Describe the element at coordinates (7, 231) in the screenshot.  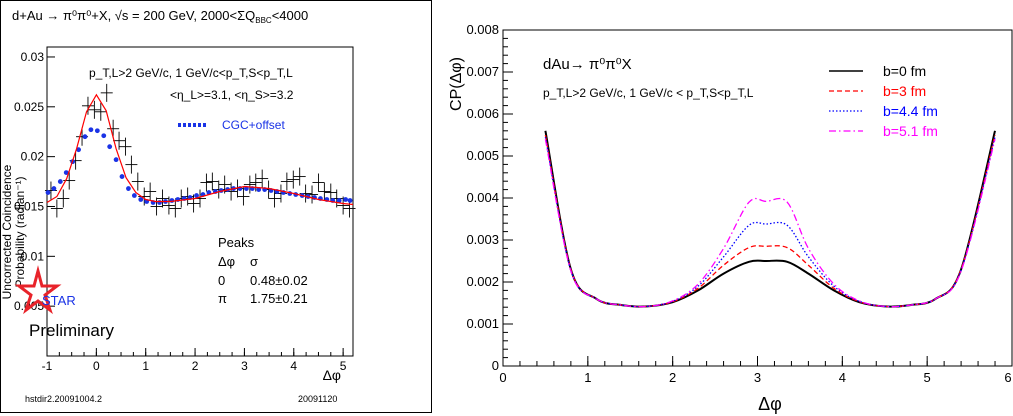
I see `left-ylabel-line1: Uncorrected Coincidence` at that location.